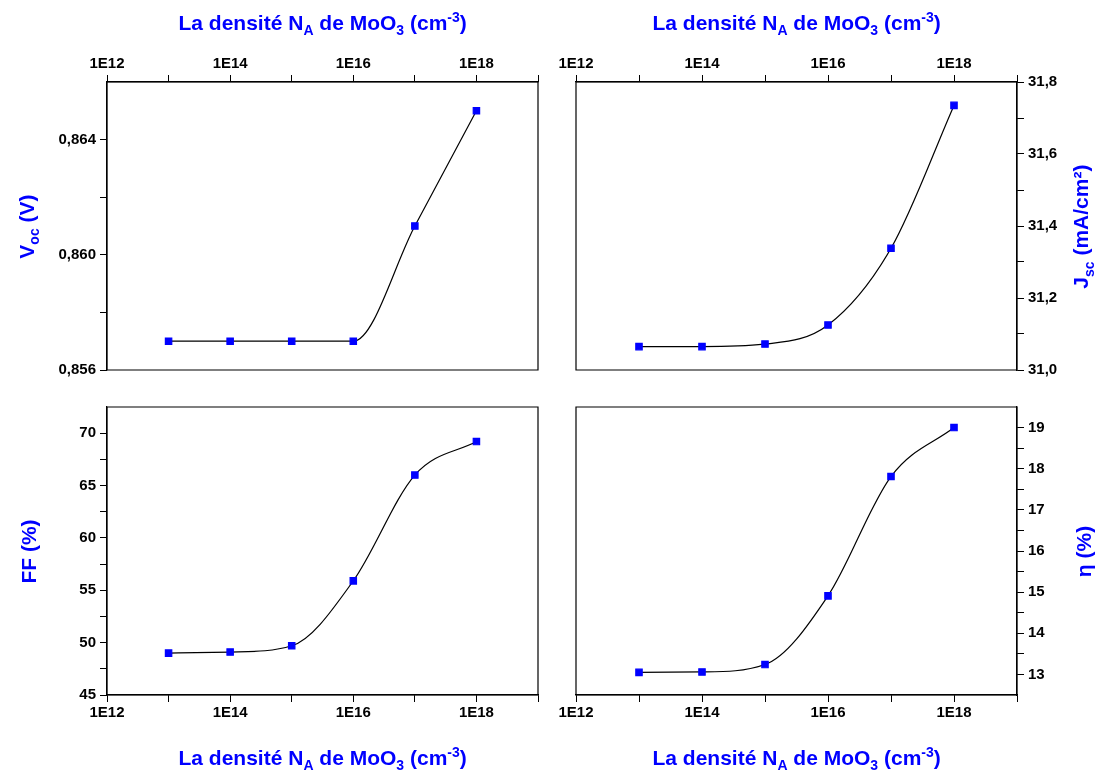 The image size is (1109, 780). I want to click on y-tick-label: 45, so click(87, 694).